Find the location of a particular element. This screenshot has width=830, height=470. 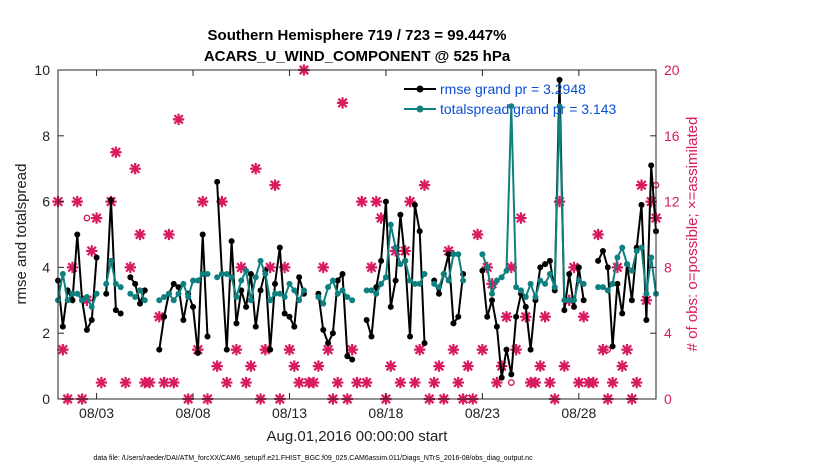

y-tick-label: 0 is located at coordinates (46, 399).